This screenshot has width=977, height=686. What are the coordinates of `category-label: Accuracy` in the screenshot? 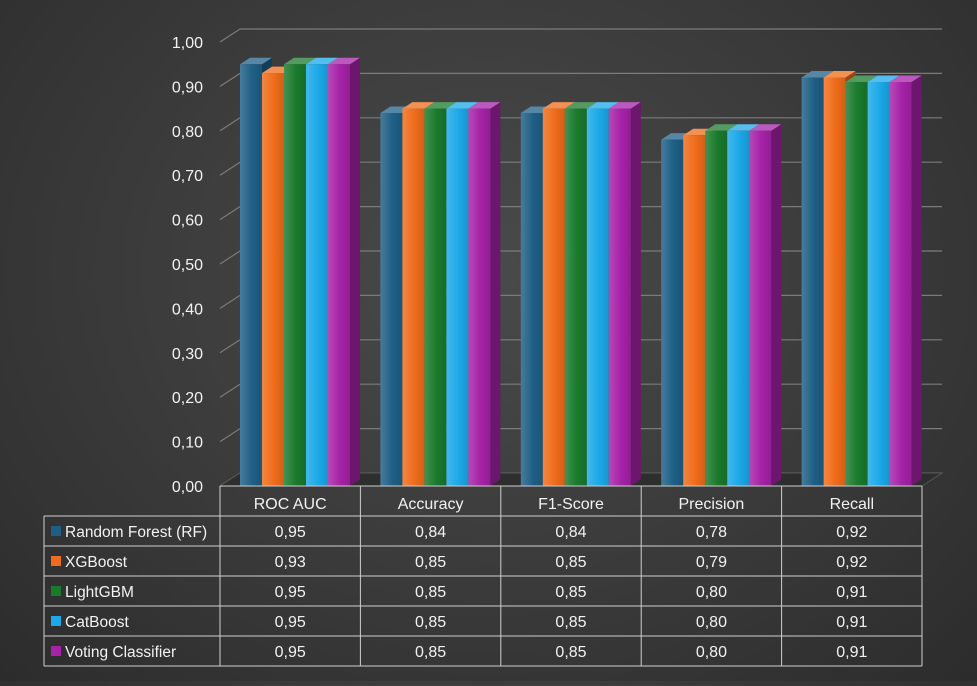 It's located at (431, 504).